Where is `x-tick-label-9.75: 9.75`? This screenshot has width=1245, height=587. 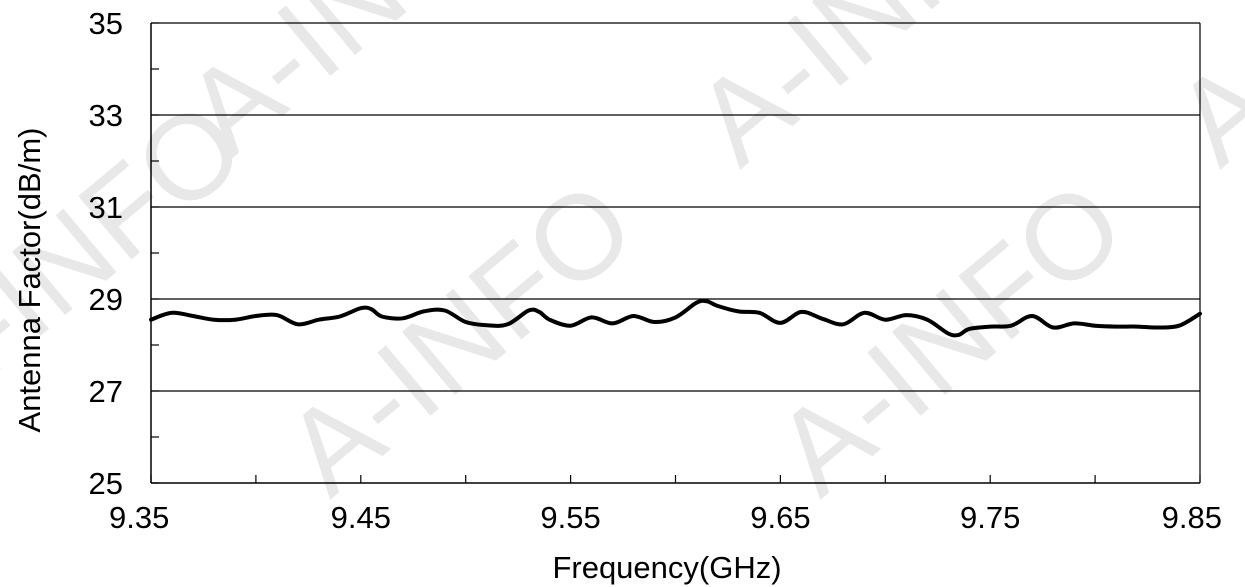 x-tick-label-9.75: 9.75 is located at coordinates (990, 517).